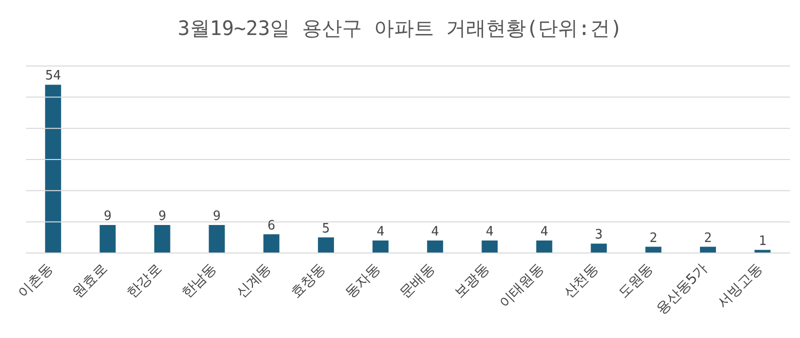  Describe the element at coordinates (326, 228) in the screenshot. I see `data-label: 5` at that location.